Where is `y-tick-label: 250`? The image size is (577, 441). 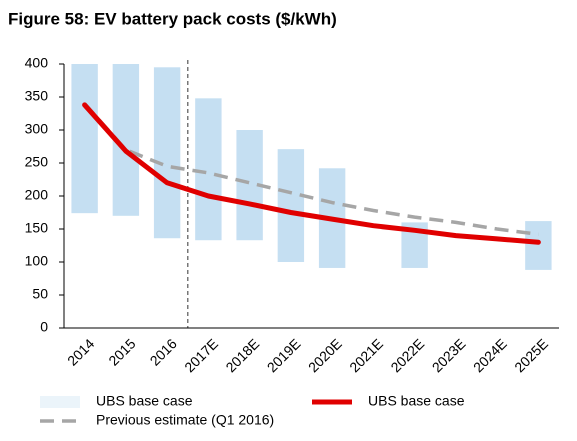
y-tick-label: 250 is located at coordinates (37, 162).